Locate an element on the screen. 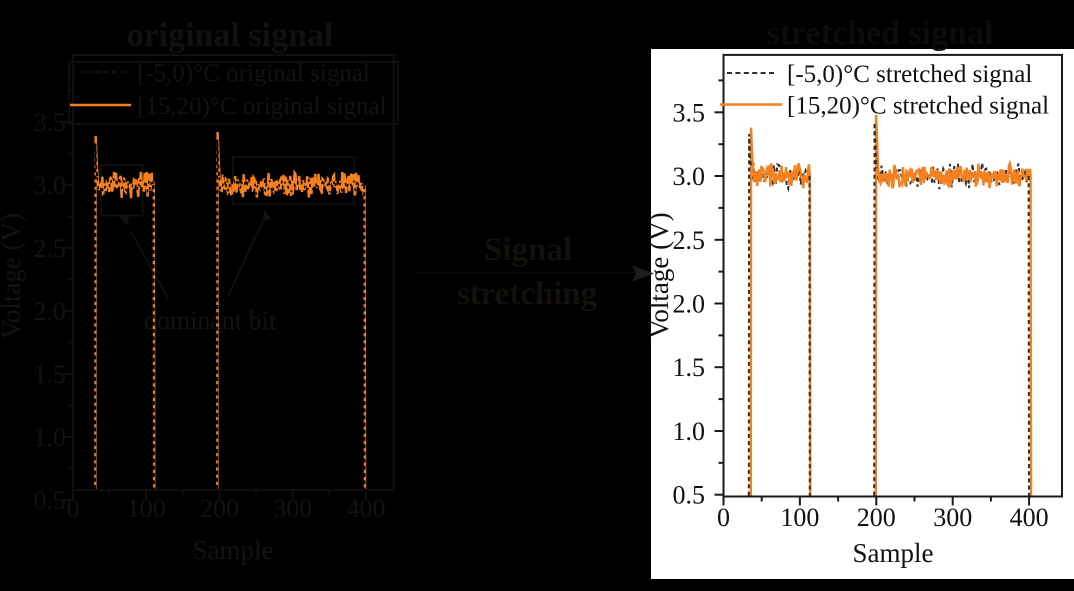 The image size is (1074, 591). svg-text: [15,20)°C original signal is located at coordinates (262, 106).